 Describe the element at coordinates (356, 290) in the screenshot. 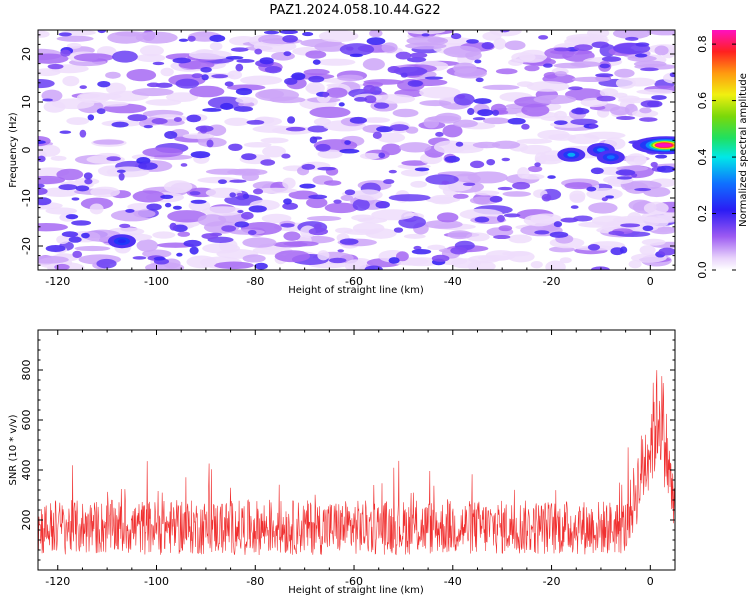

I see `heatmap-x-axis-label: Height of straight line (km)` at that location.